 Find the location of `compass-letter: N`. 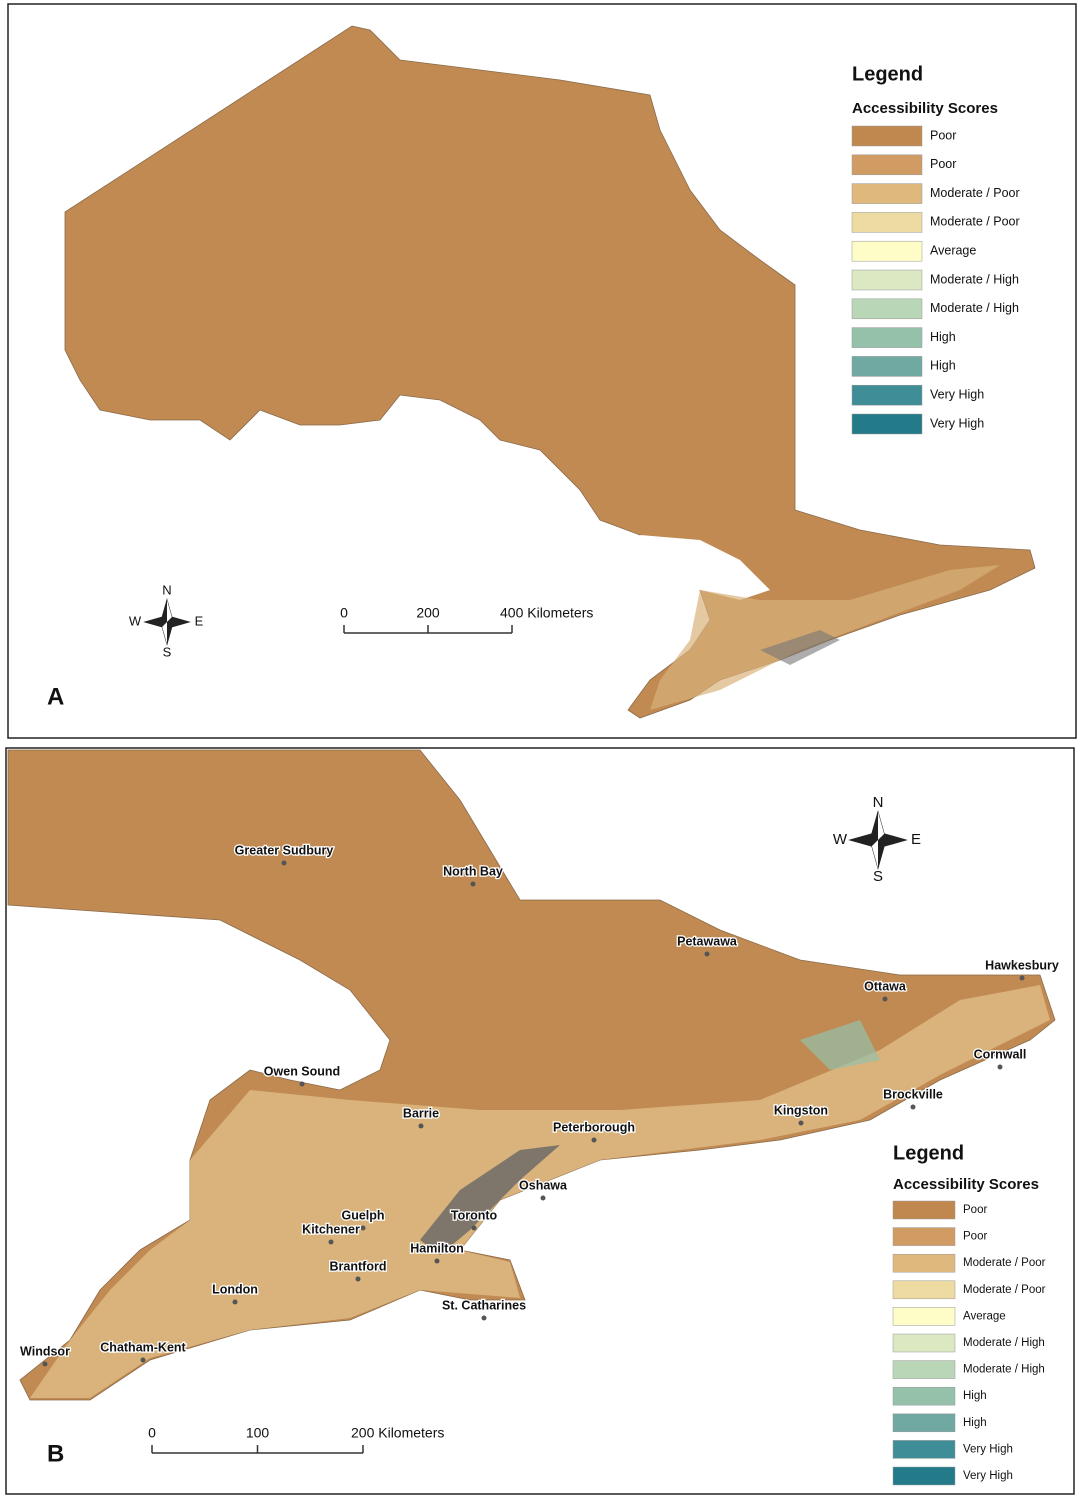

compass-letter: N is located at coordinates (166, 589).